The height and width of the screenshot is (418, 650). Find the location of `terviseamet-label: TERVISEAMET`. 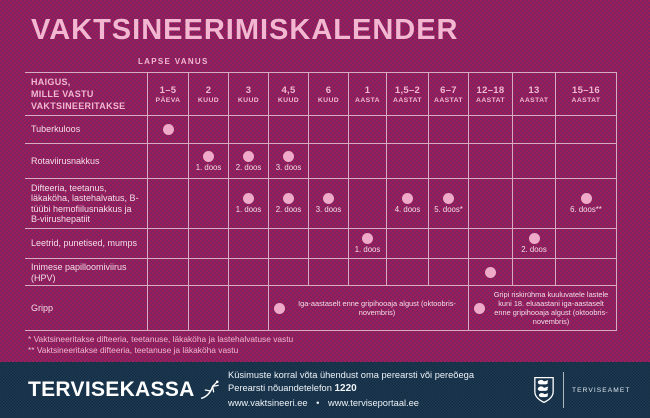

terviseamet-label: TERVISEAMET is located at coordinates (601, 390).